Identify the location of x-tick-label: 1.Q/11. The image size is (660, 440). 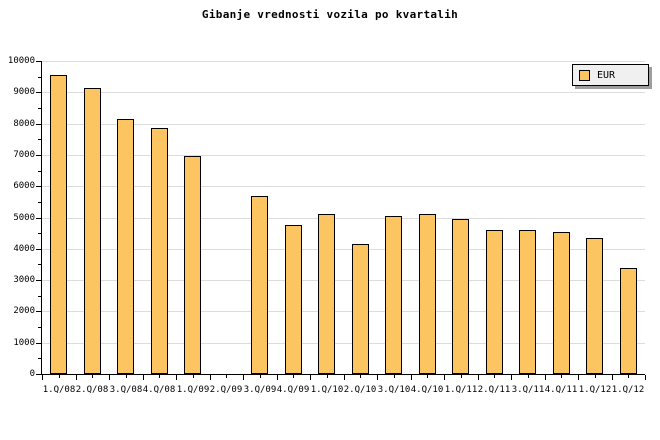
(461, 390).